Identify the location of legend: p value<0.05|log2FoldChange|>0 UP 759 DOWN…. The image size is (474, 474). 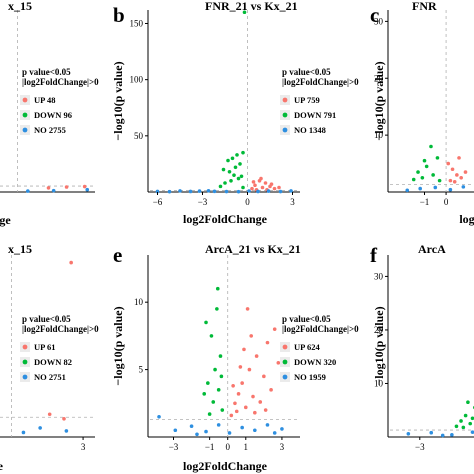
(319, 101).